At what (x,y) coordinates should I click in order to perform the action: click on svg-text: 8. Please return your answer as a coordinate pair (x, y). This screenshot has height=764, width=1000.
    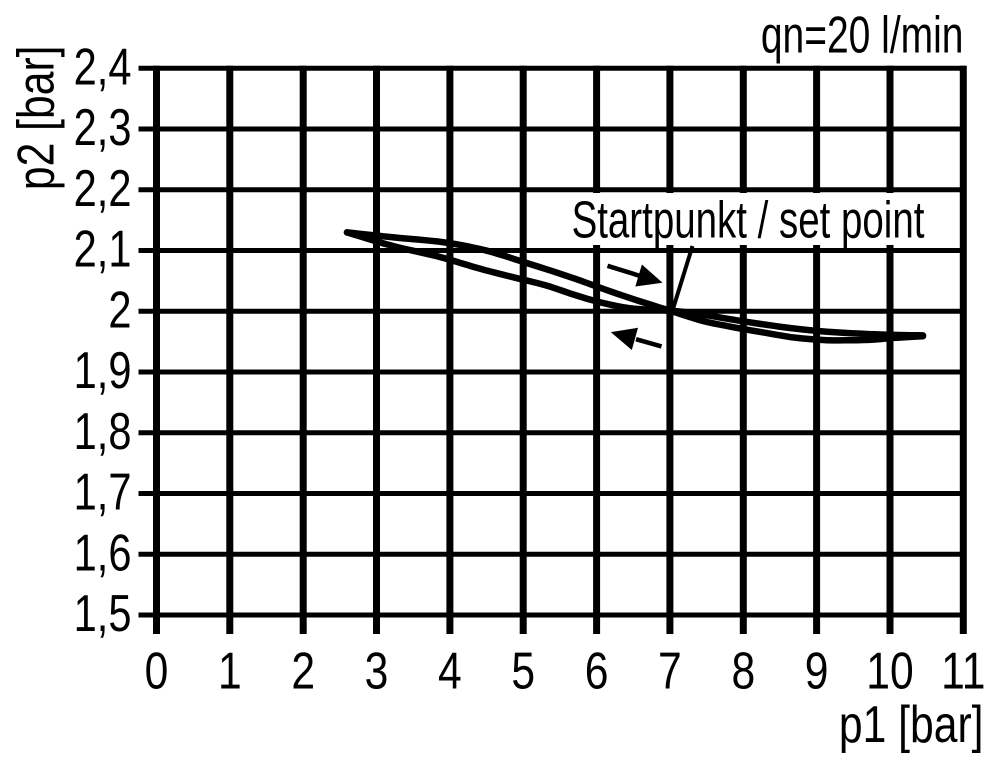
    Looking at the image, I should click on (743, 672).